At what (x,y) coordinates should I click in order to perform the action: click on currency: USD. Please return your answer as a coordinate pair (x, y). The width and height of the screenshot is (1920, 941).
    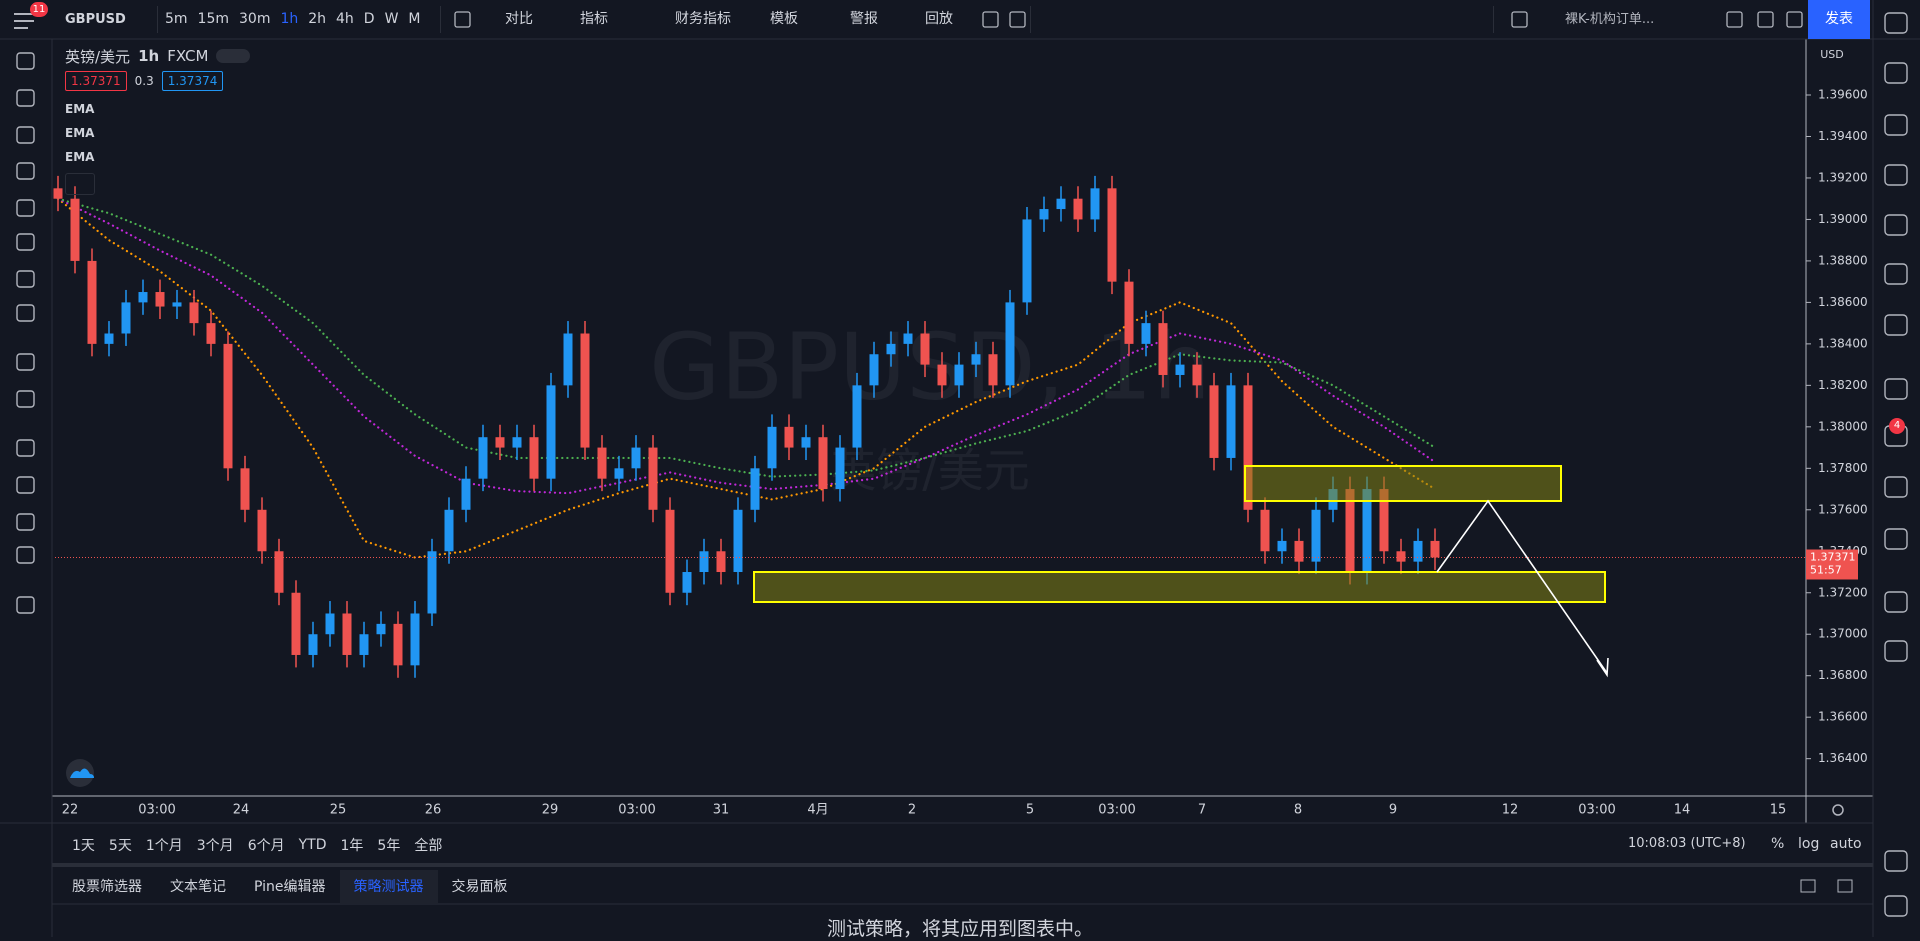
    Looking at the image, I should click on (1832, 54).